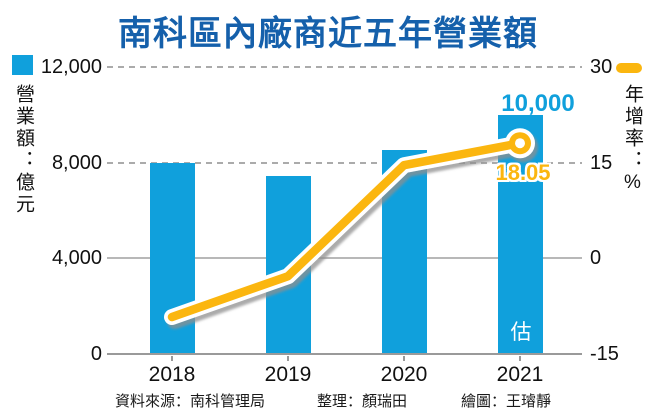  Describe the element at coordinates (604, 354) in the screenshot. I see `y-axis-tick-right: -15` at that location.